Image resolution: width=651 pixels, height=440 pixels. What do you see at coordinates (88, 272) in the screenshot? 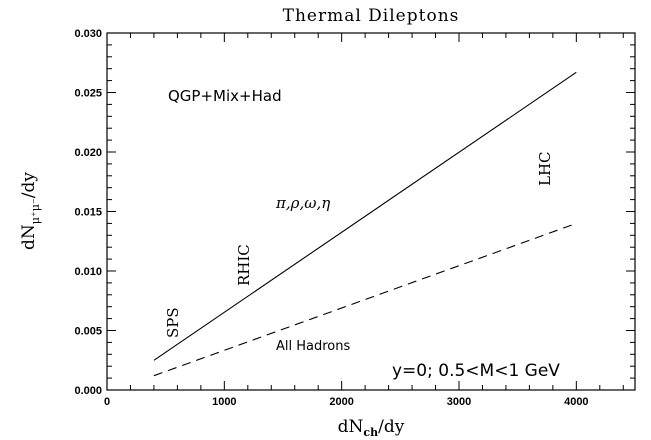
I see `y-tick-label: 0.010` at bounding box center [88, 272].